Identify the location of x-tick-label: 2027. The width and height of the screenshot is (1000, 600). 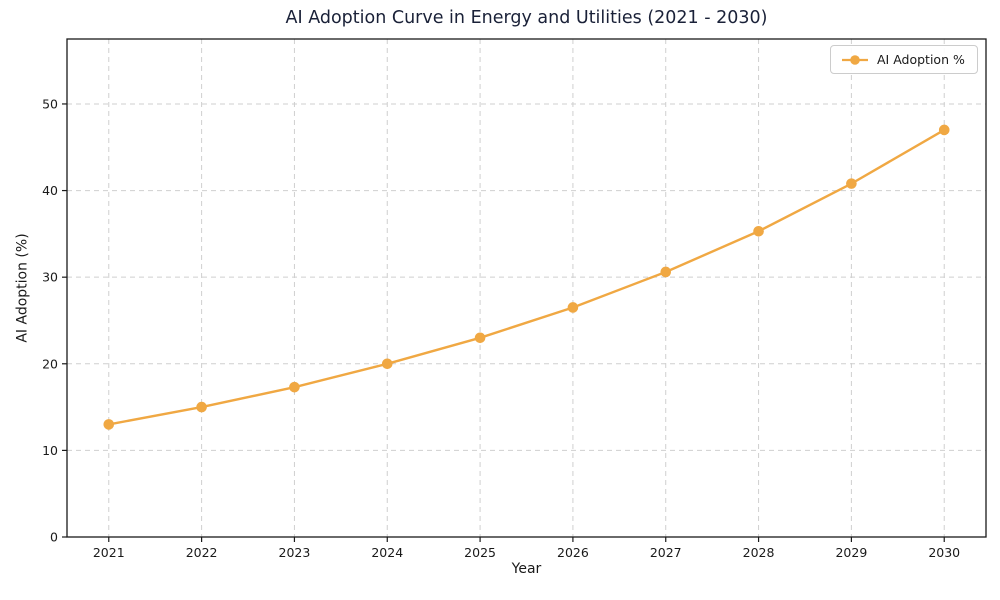
(666, 552).